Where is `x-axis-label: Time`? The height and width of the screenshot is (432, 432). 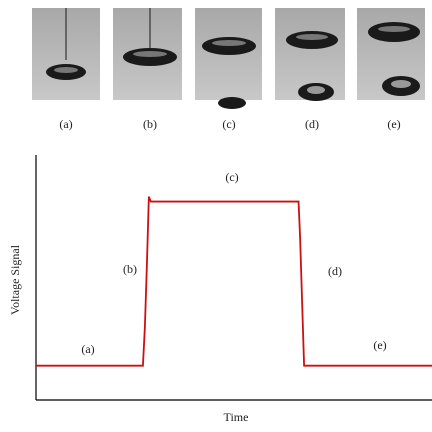 x-axis-label: Time is located at coordinates (236, 417).